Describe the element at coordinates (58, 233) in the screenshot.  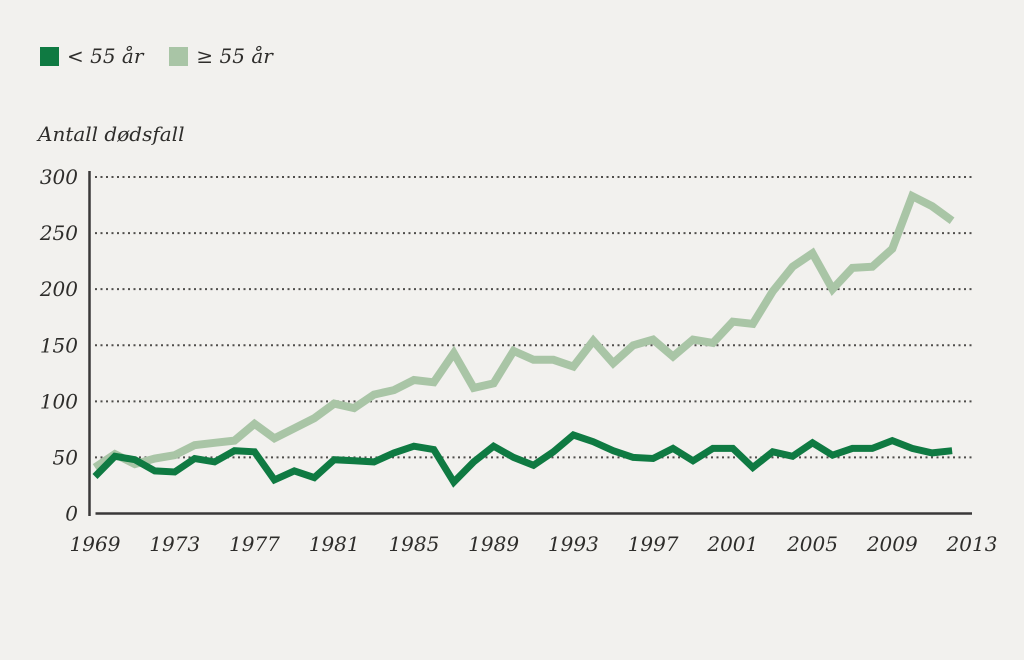
I see `y-tick-label: 250` at that location.